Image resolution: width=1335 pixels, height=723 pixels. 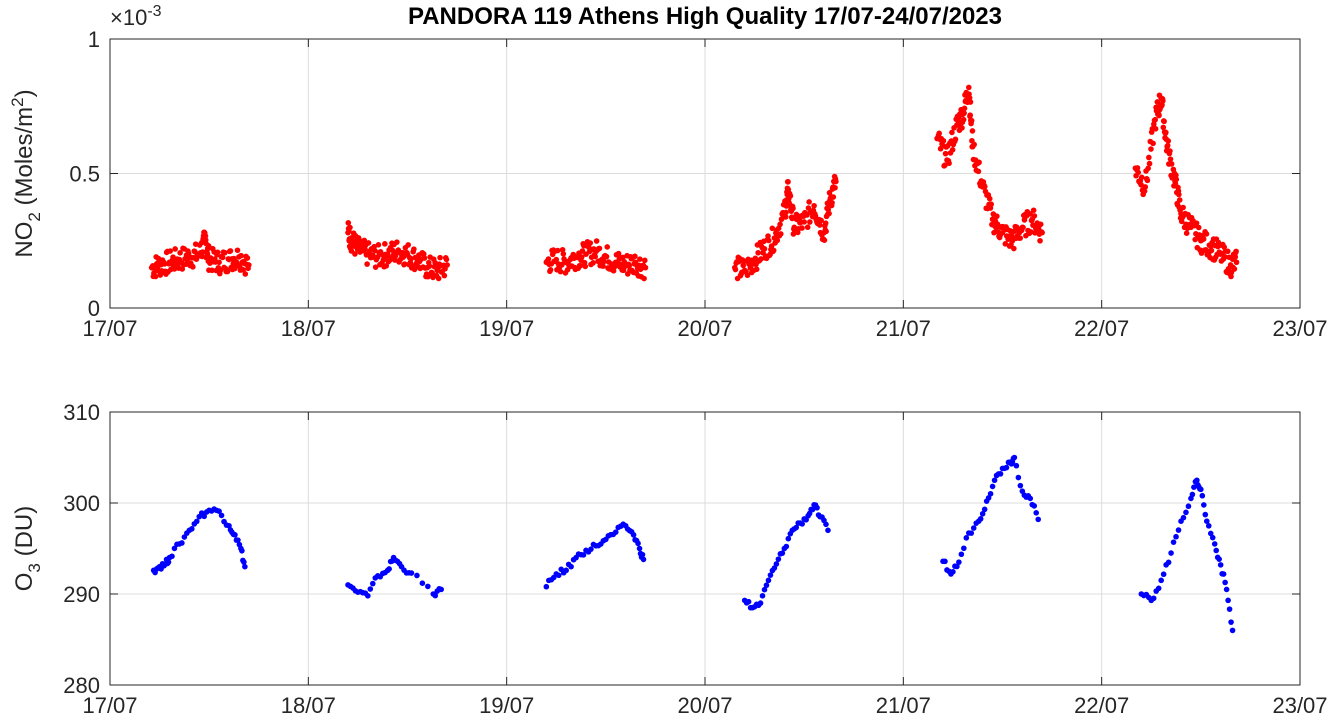 I want to click on x-tick-label: 17/07, so click(x=109, y=705).